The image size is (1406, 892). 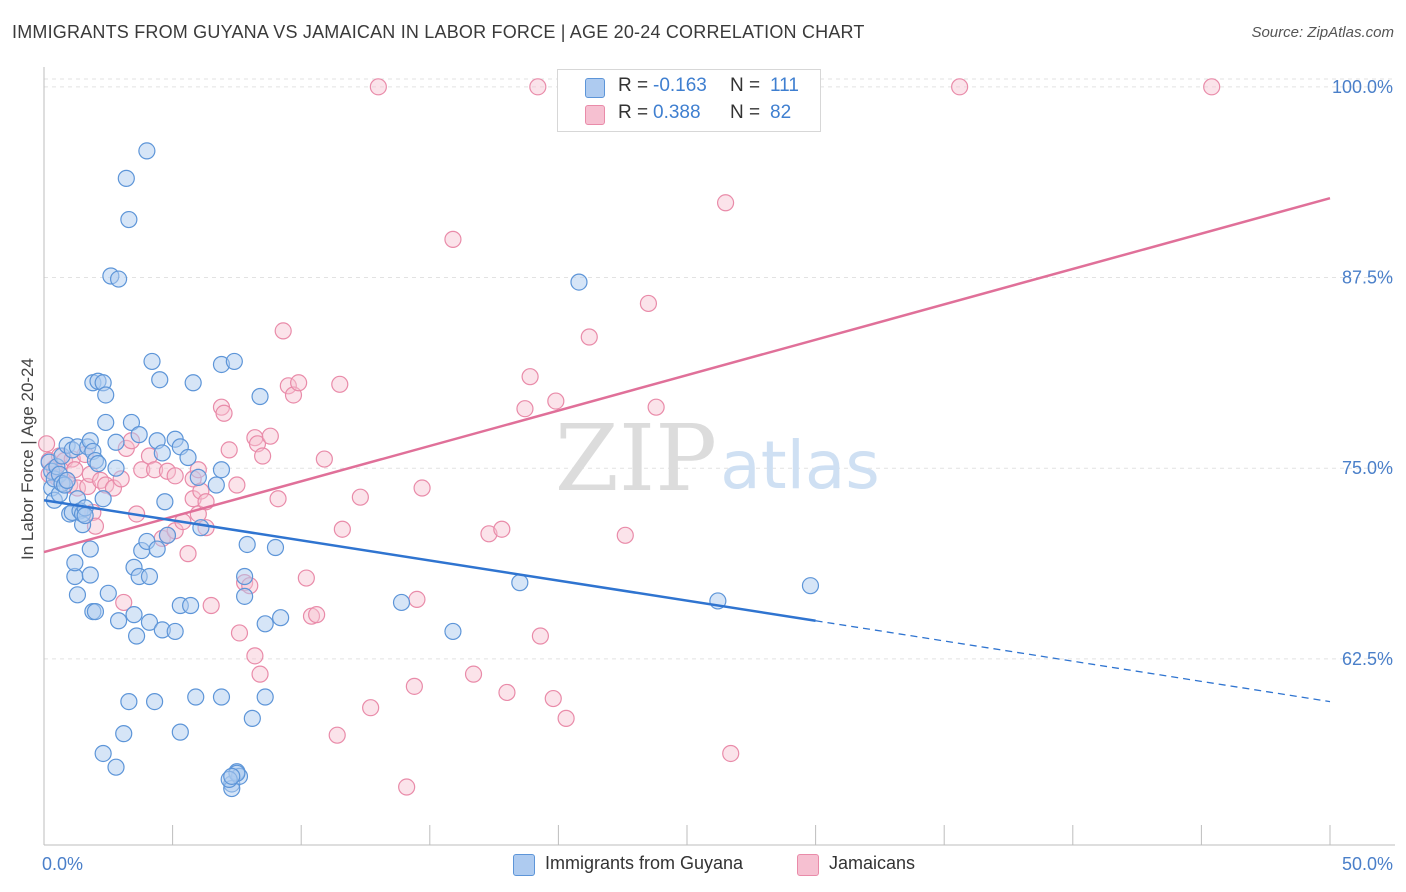 What do you see at coordinates (524, 865) in the screenshot?
I see `guyana-legend-swatch` at bounding box center [524, 865].